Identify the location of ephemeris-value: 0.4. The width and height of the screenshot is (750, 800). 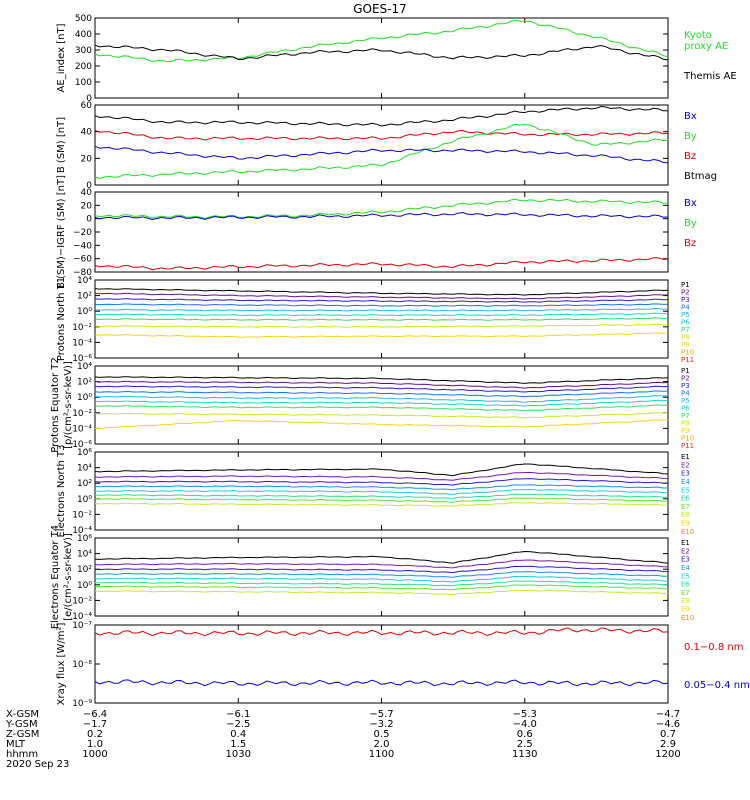
(238, 734).